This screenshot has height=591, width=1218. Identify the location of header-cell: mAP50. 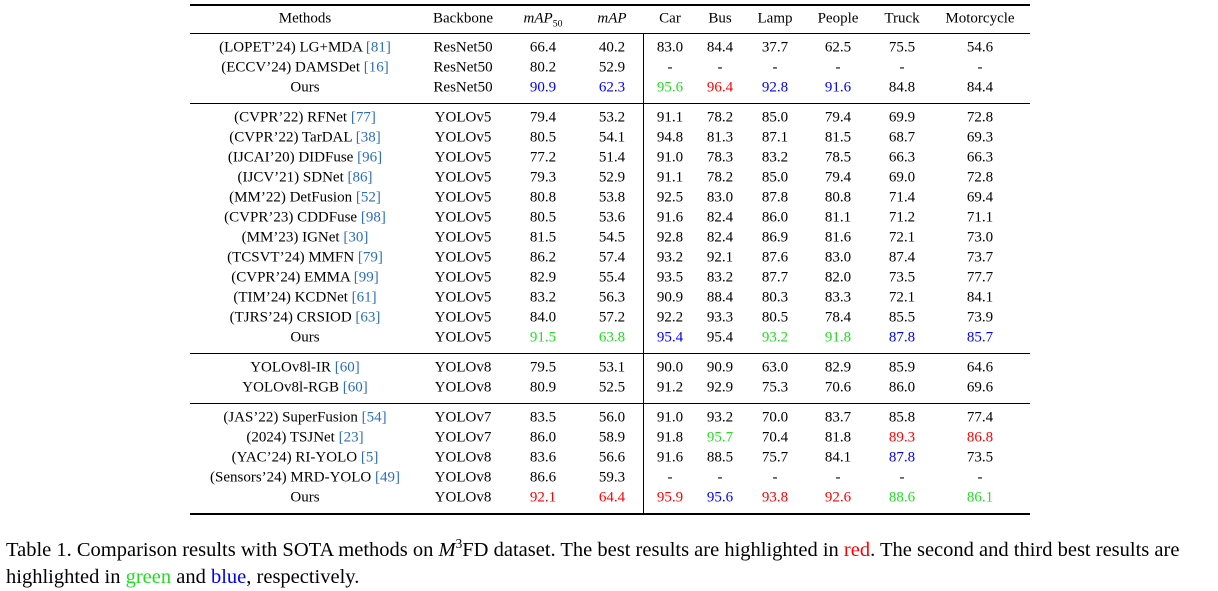
(543, 20).